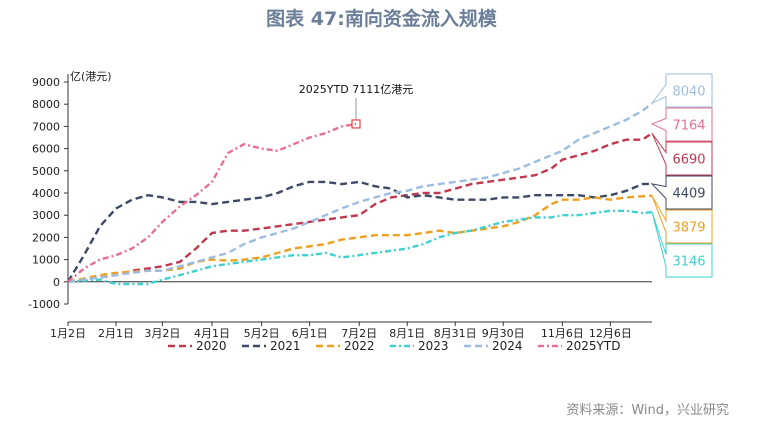 This screenshot has height=422, width=763. Describe the element at coordinates (212, 202) in the screenshot. I see `series-line-2025ytd` at that location.